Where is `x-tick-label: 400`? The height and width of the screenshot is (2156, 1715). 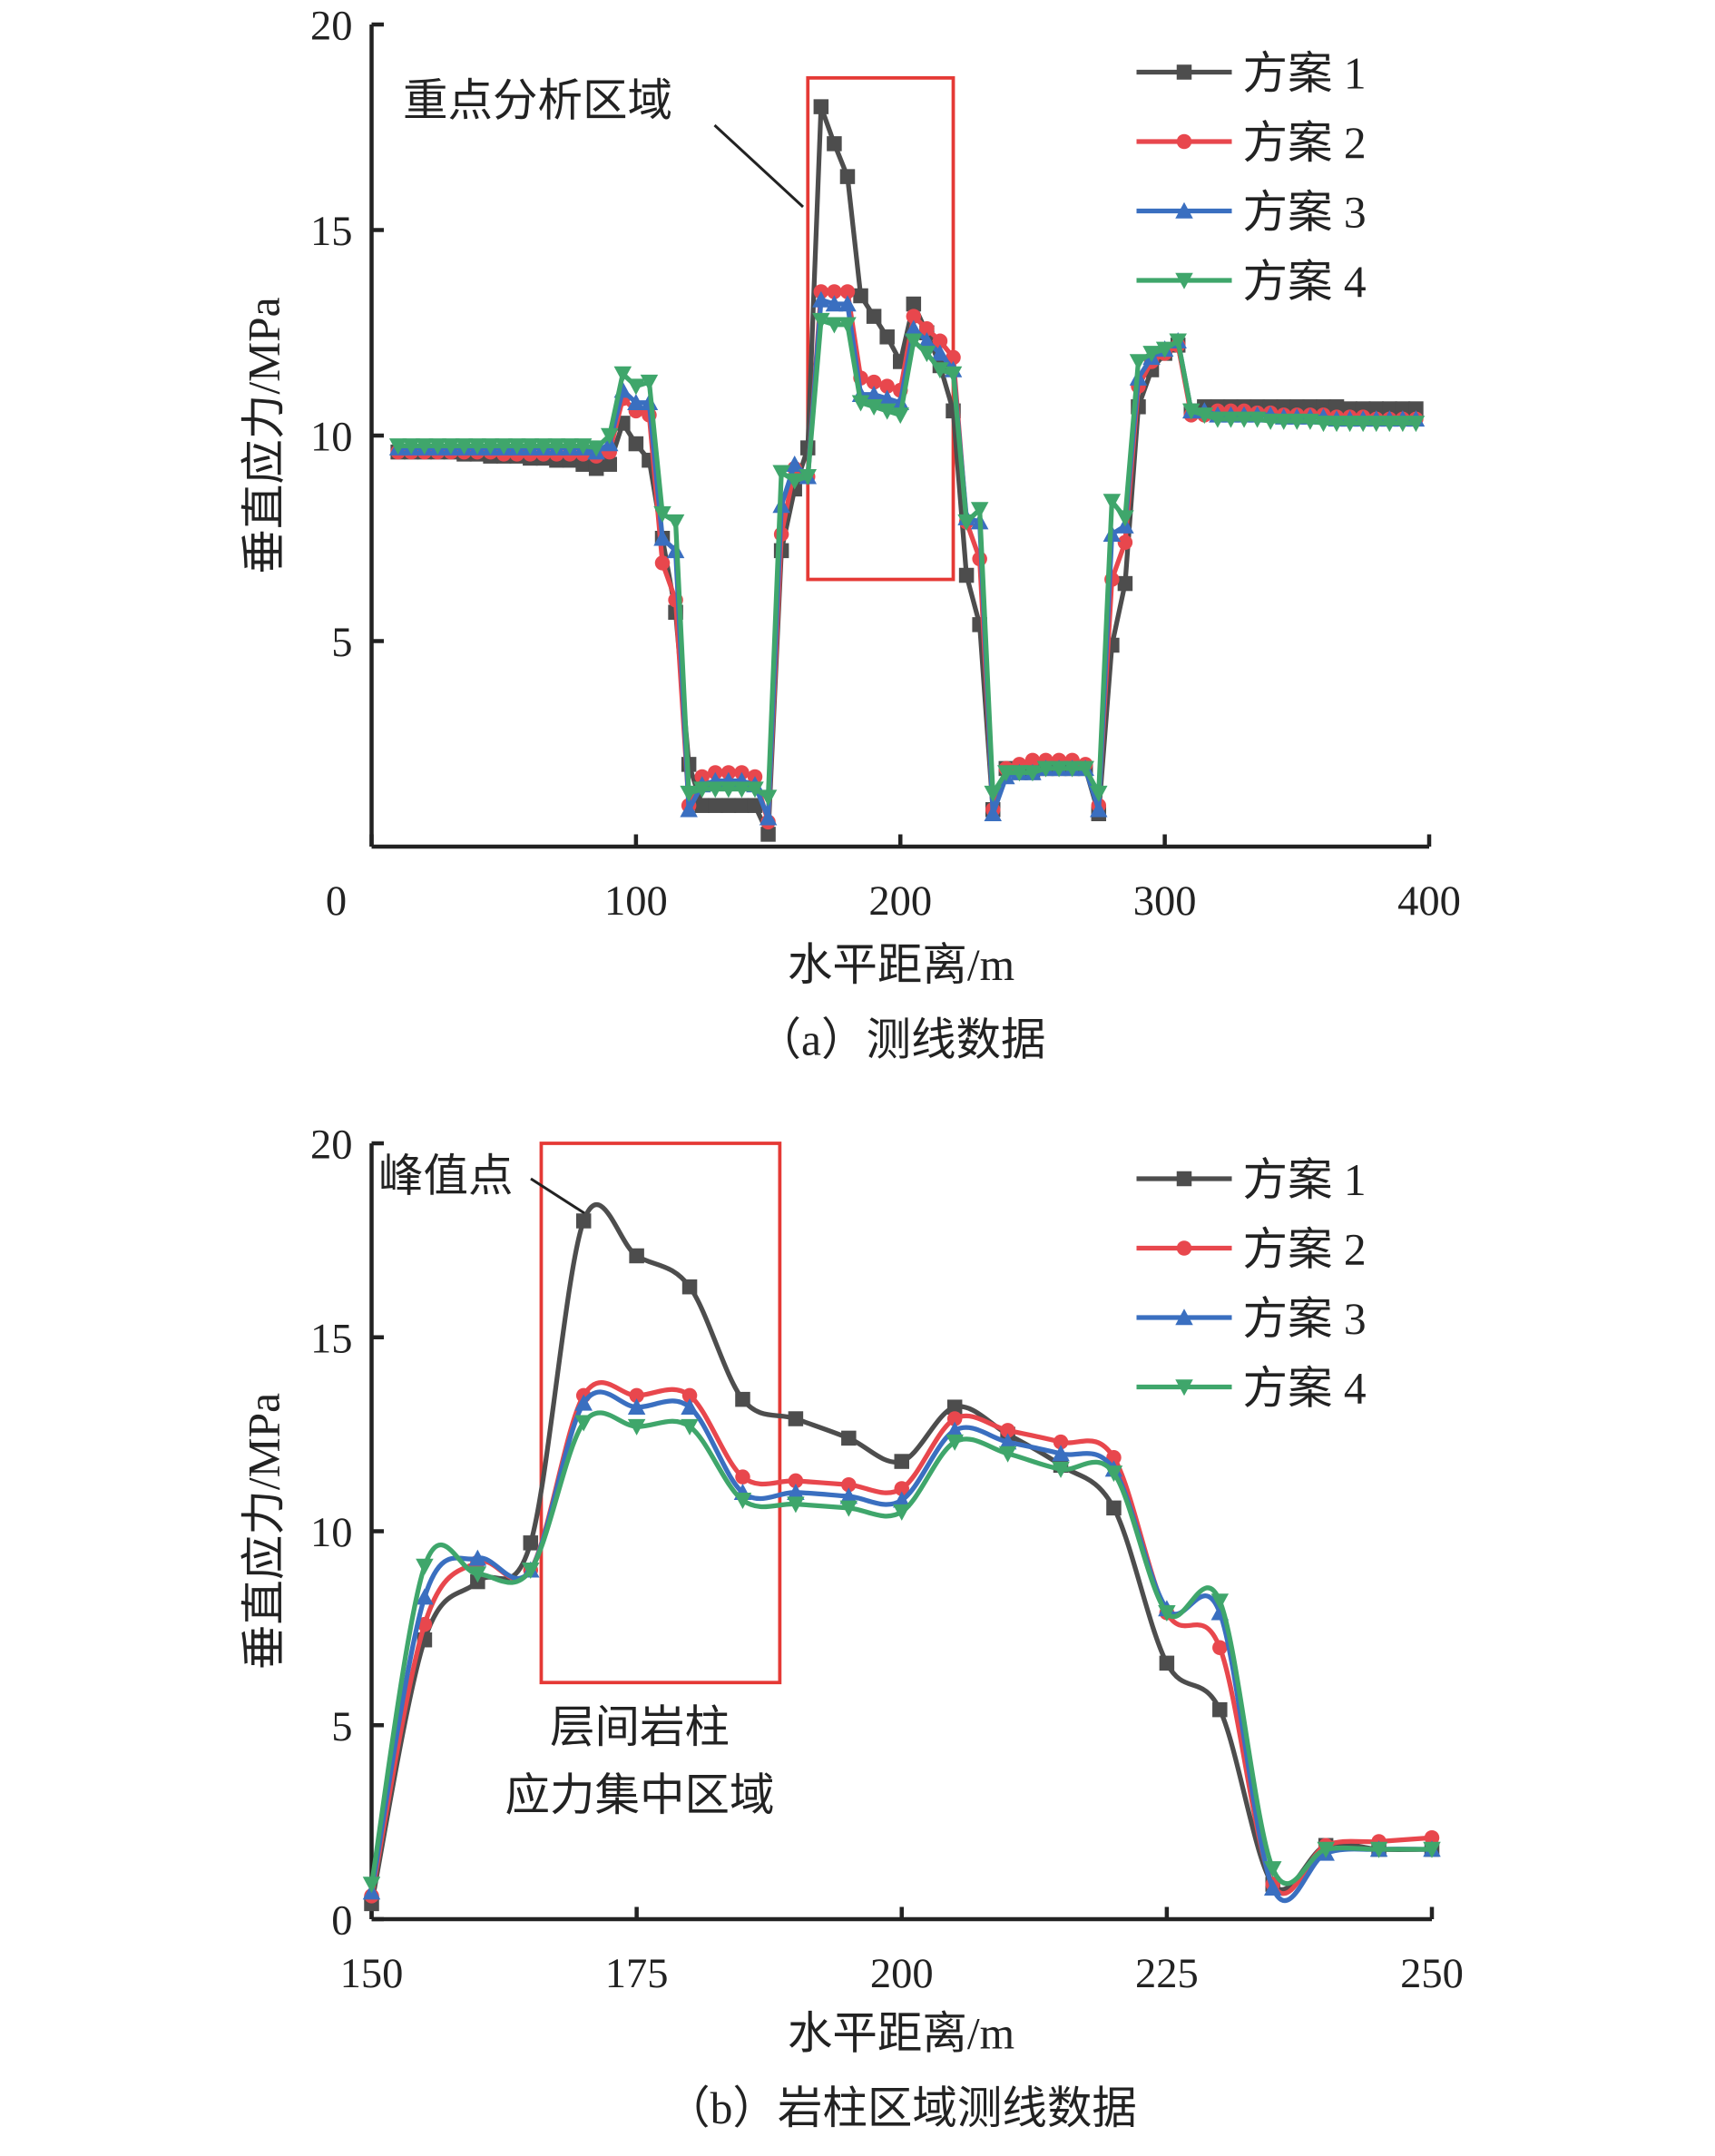 x-tick-label: 400 is located at coordinates (1429, 901).